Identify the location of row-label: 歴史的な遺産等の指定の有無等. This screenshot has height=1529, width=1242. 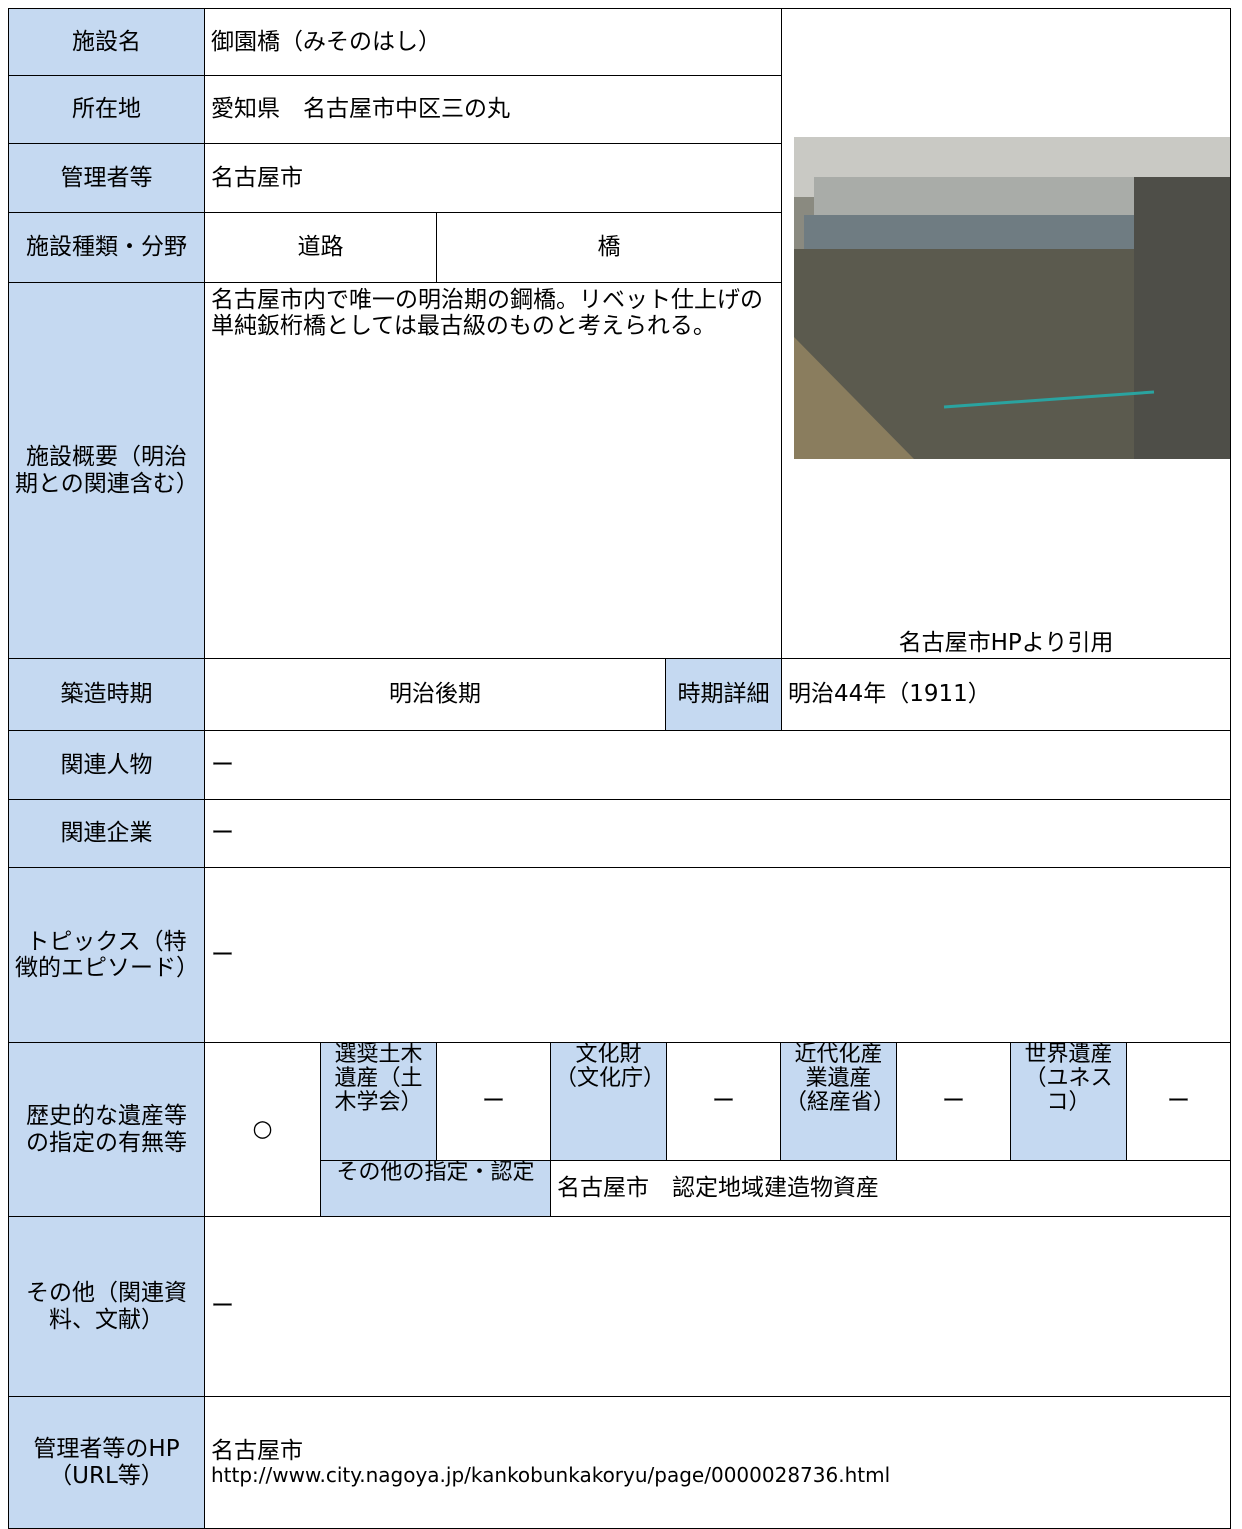
(106, 1129).